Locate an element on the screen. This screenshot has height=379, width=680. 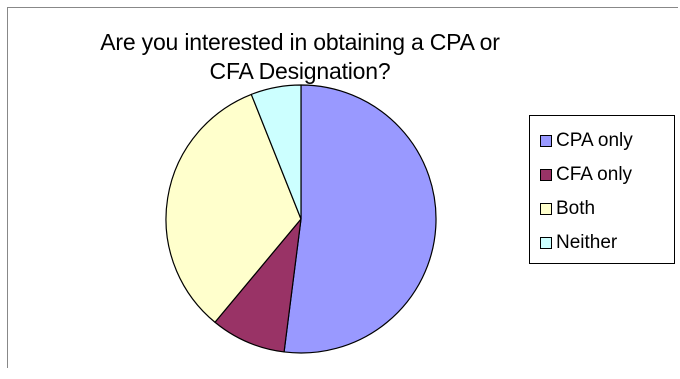
legend-item-cpa-only: CPA only is located at coordinates (607, 141).